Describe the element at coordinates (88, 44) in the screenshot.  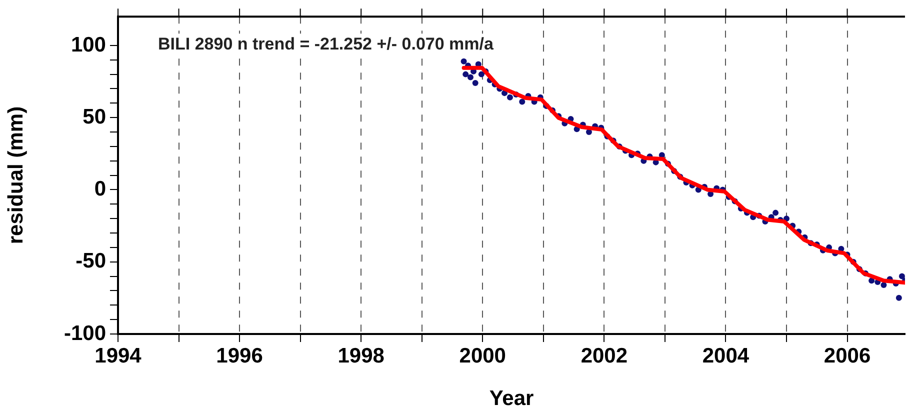
I see `y-tick-label: 100` at that location.